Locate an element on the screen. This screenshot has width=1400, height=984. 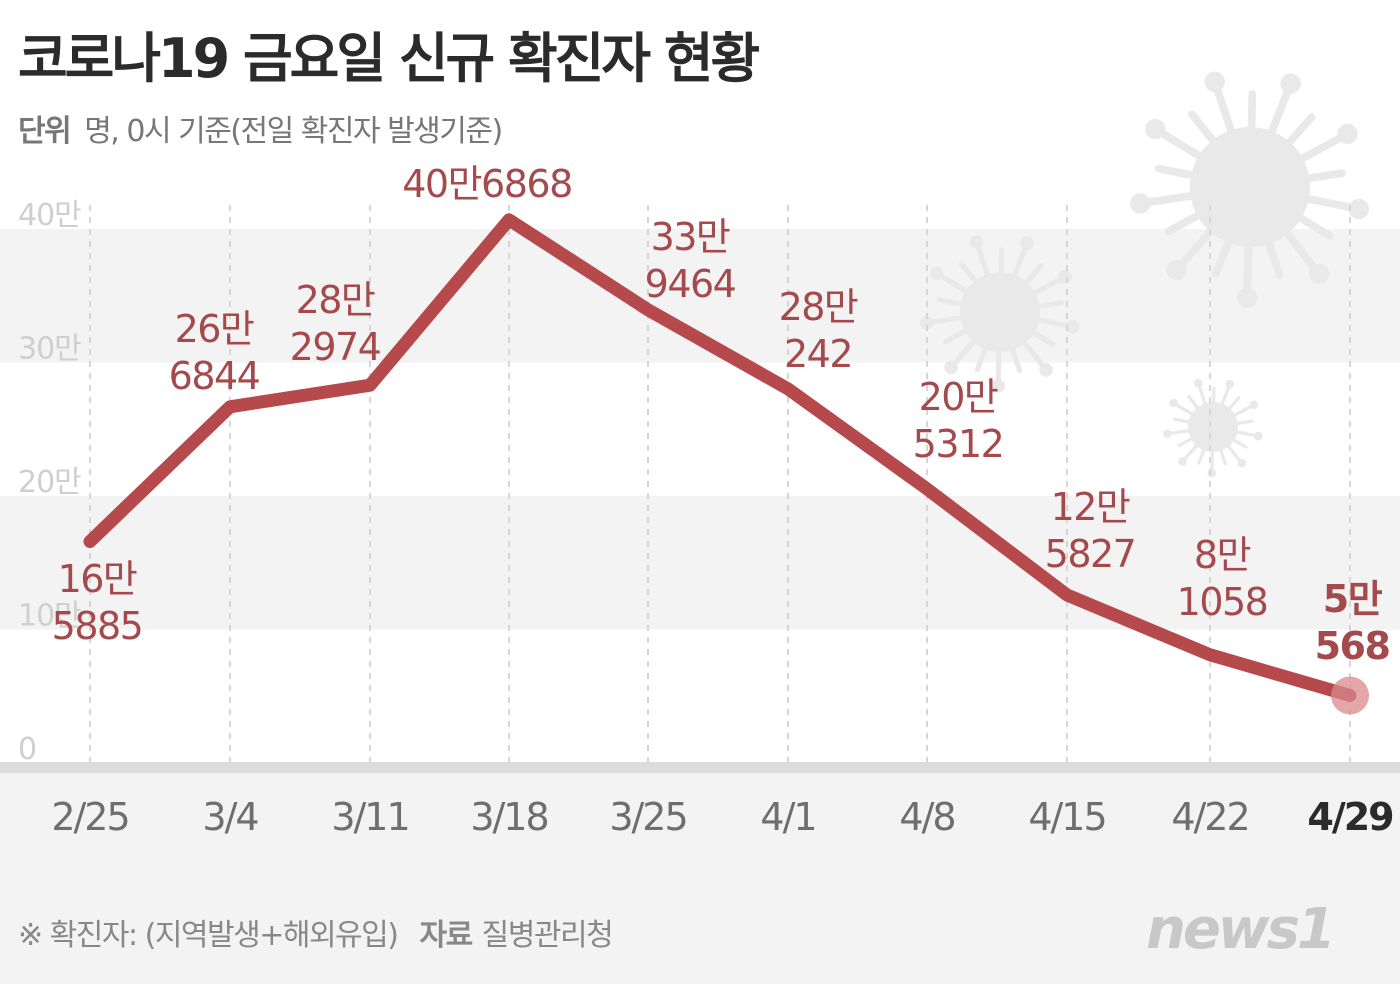
x-tick-label: 3/4 is located at coordinates (230, 817).